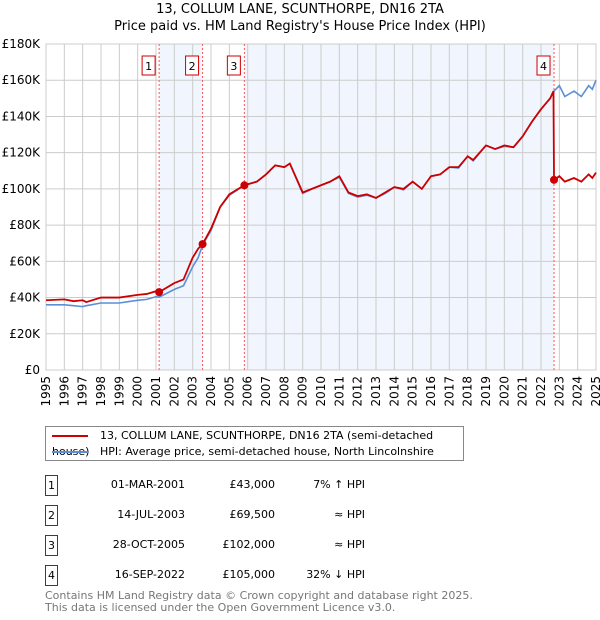 Image resolution: width=600 pixels, height=620 pixels. Describe the element at coordinates (248, 391) in the screenshot. I see `x-tick-label: 2006` at that location.